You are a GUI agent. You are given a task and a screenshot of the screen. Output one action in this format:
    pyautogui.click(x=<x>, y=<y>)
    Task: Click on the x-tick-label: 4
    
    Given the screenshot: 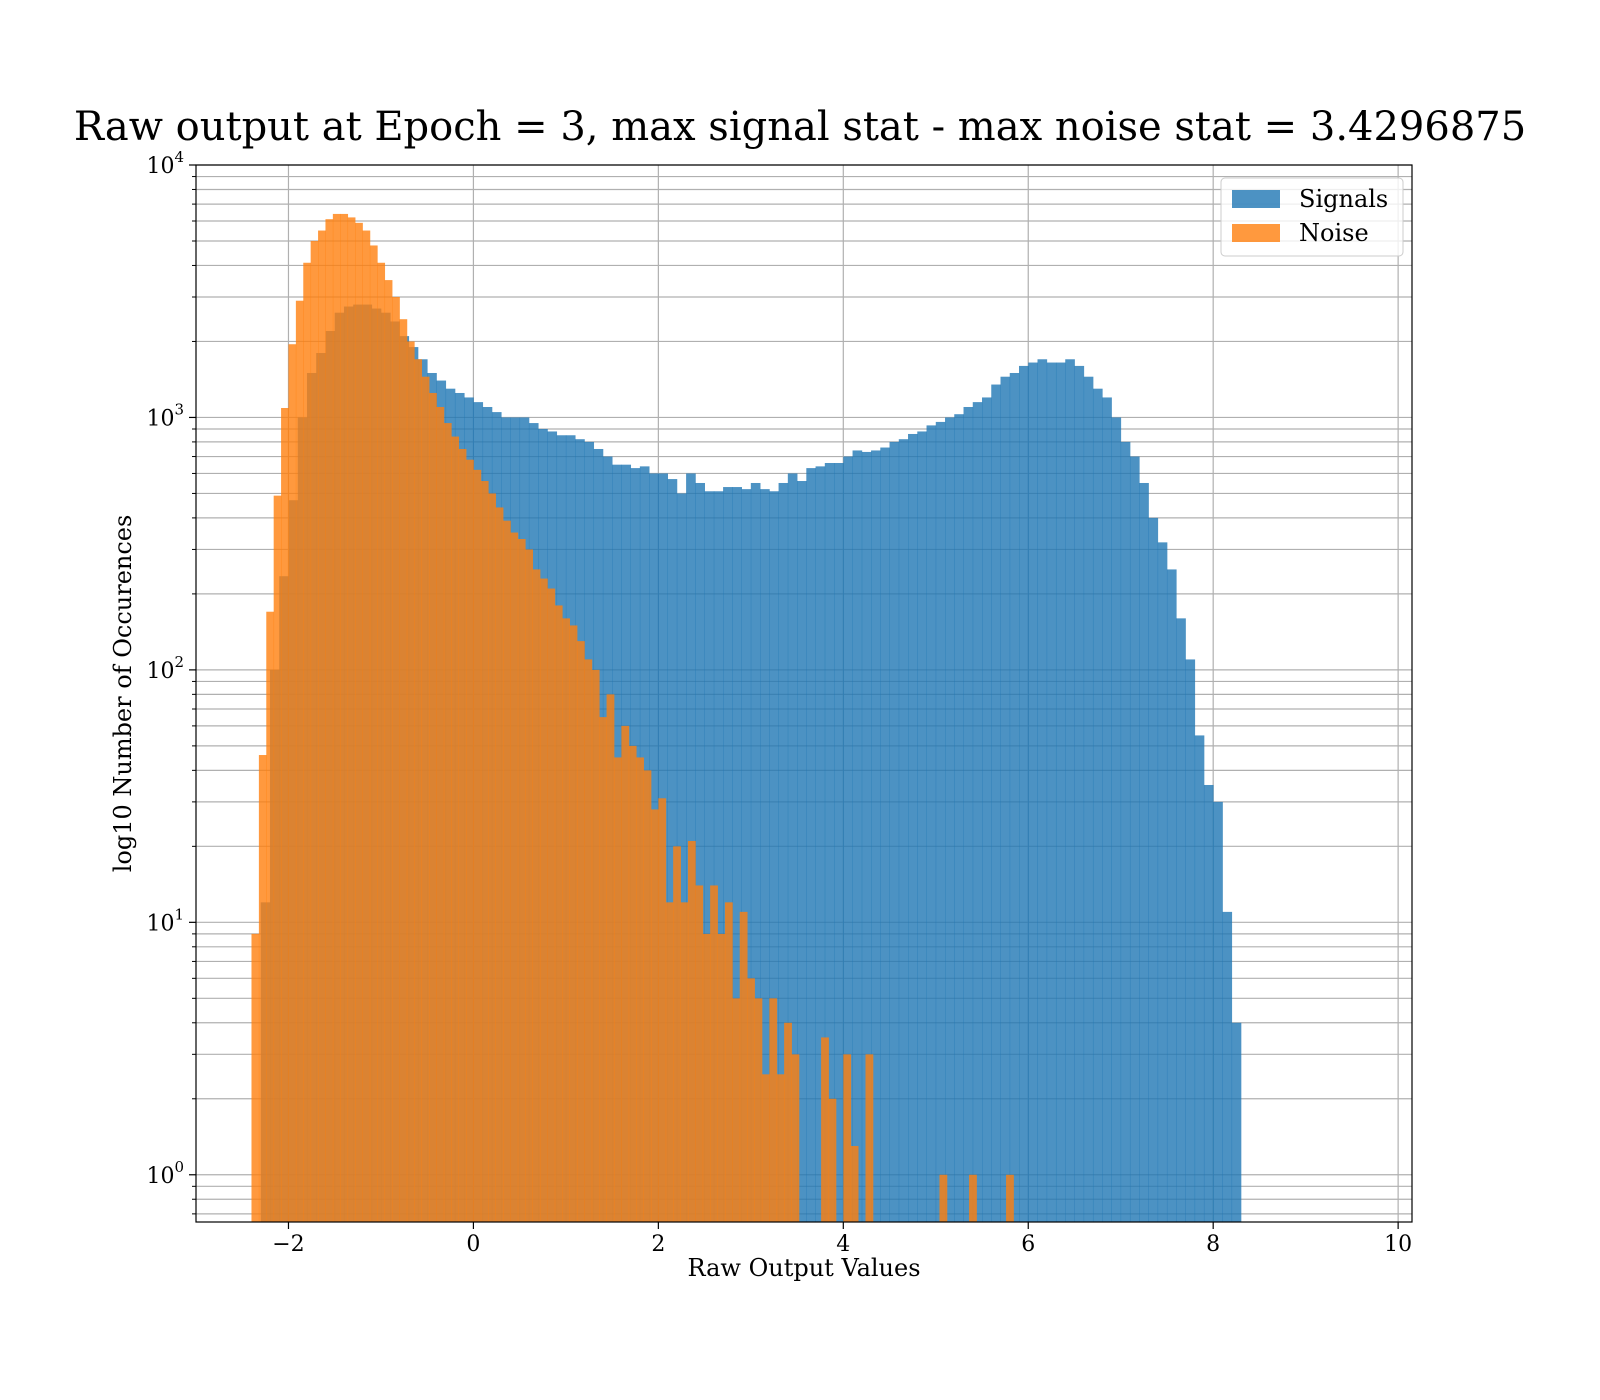 What is the action you would take?
    pyautogui.click(x=843, y=1244)
    